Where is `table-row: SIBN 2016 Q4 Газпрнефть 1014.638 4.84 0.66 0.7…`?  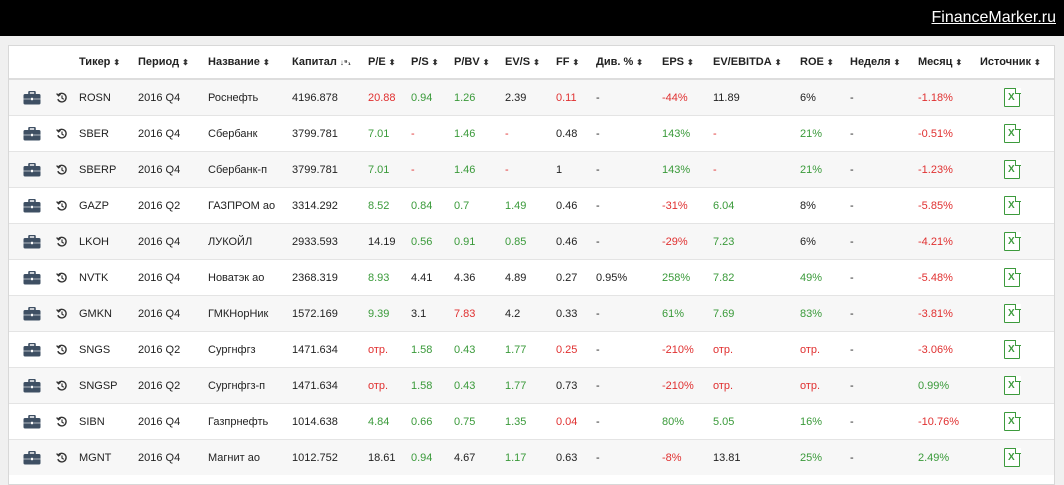
table-row: SIBN 2016 Q4 Газпрнефть 1014.638 4.84 0.66 0.7… is located at coordinates (531, 421).